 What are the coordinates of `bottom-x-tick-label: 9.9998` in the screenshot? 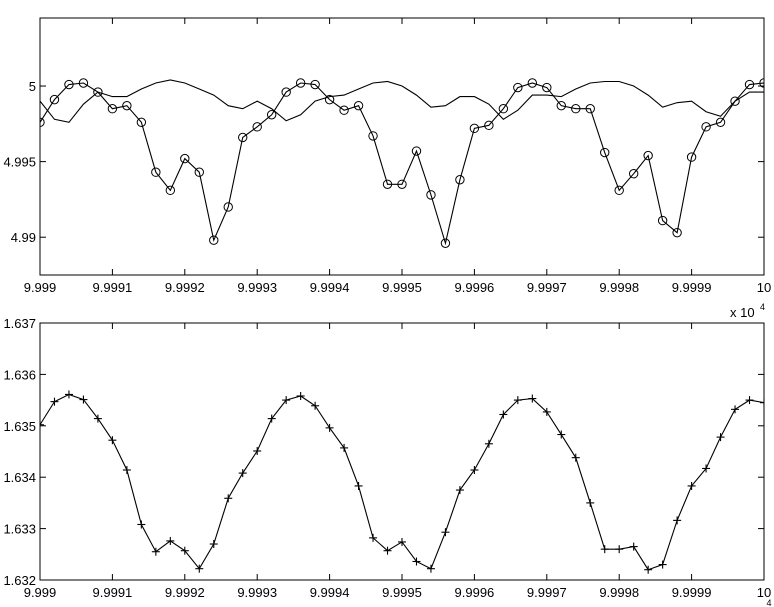 It's located at (619, 592).